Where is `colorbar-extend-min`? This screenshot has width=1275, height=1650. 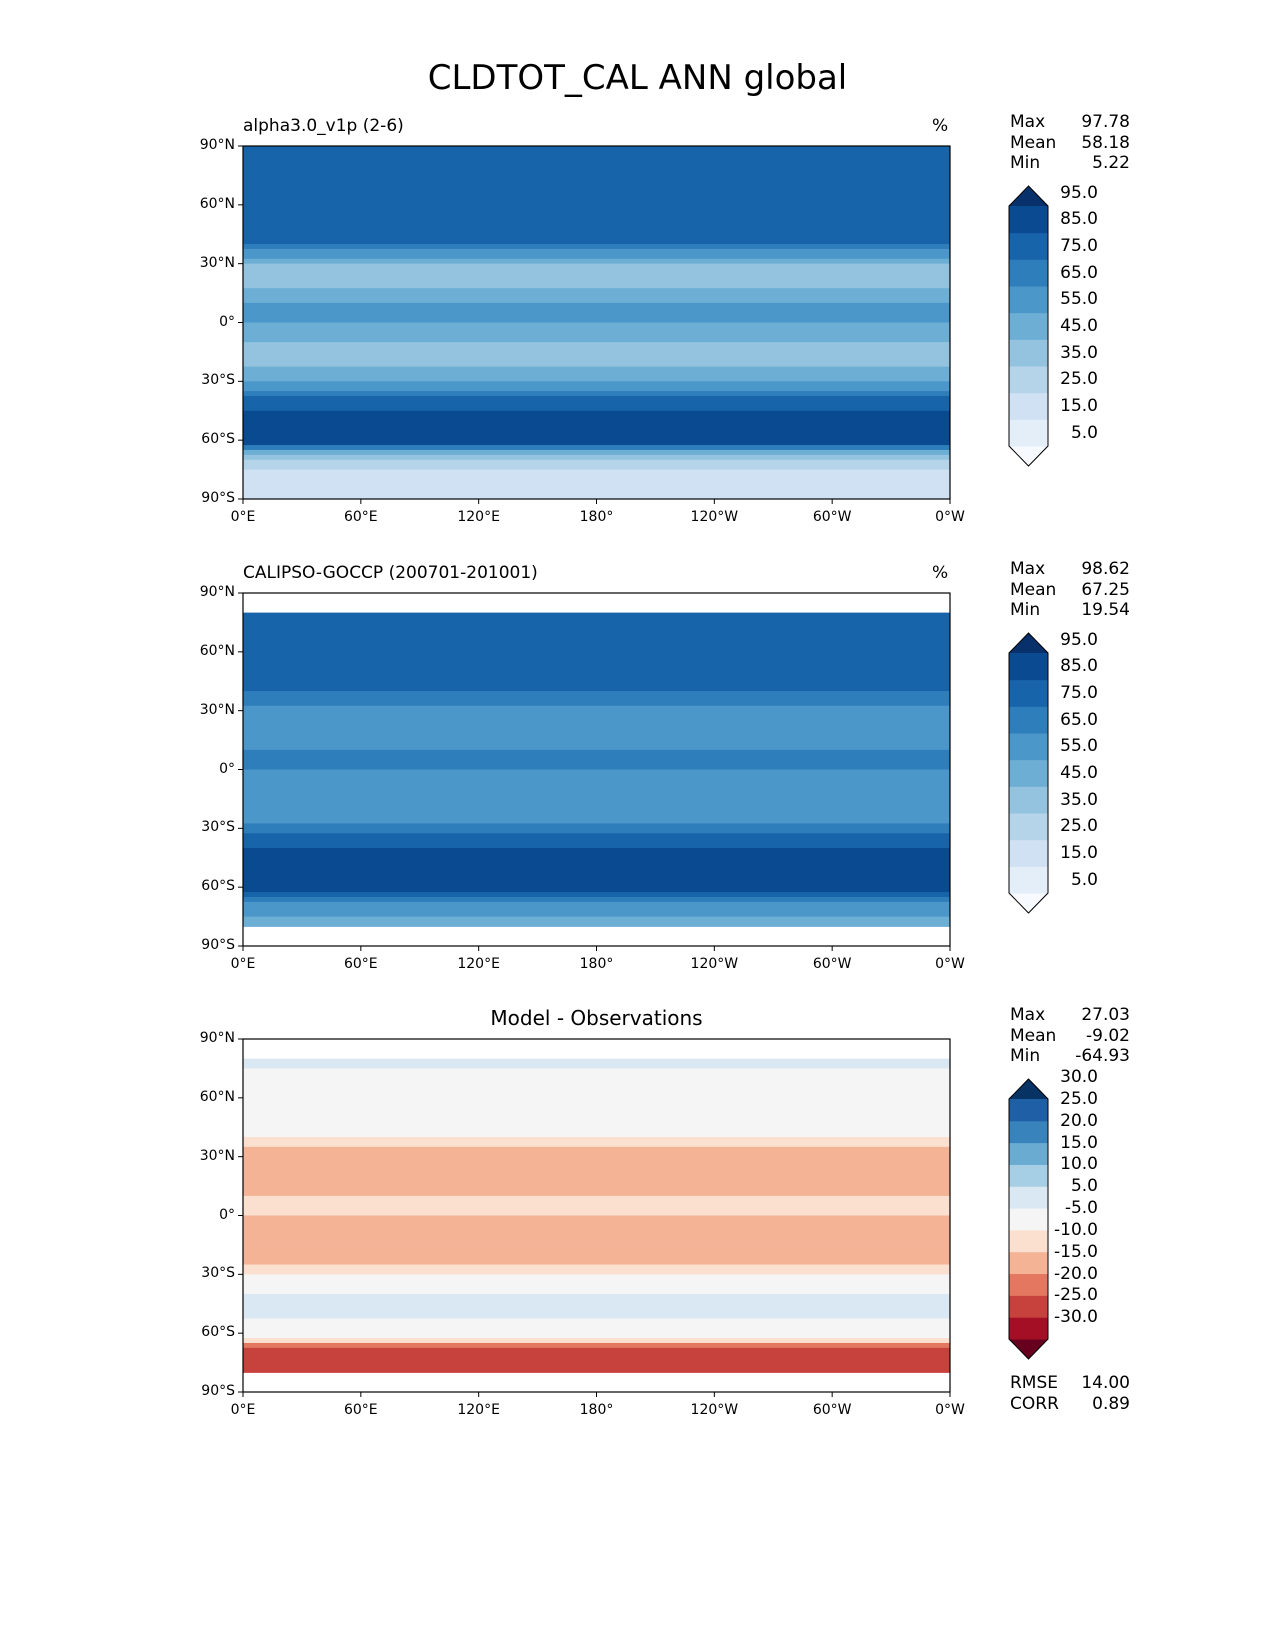
colorbar-extend-min is located at coordinates (1028, 456).